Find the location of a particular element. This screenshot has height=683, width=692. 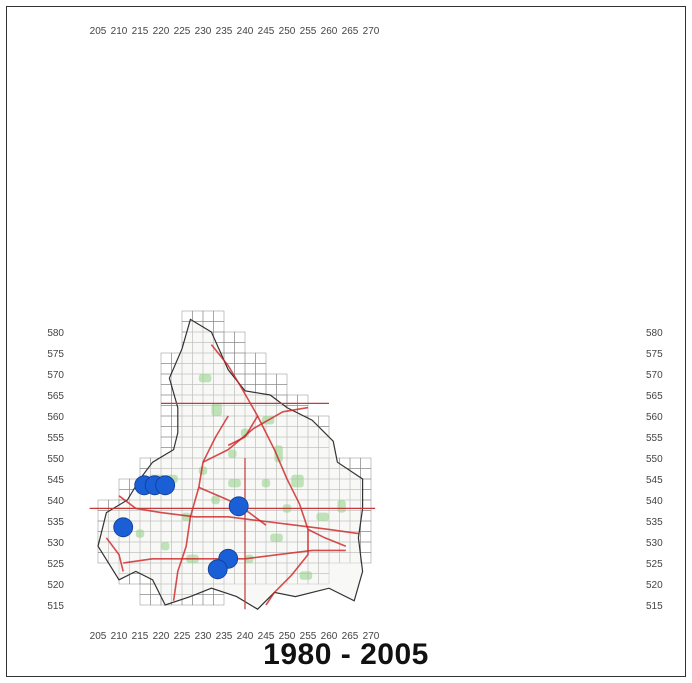

y-tick-label-left: 530 is located at coordinates (55, 543).